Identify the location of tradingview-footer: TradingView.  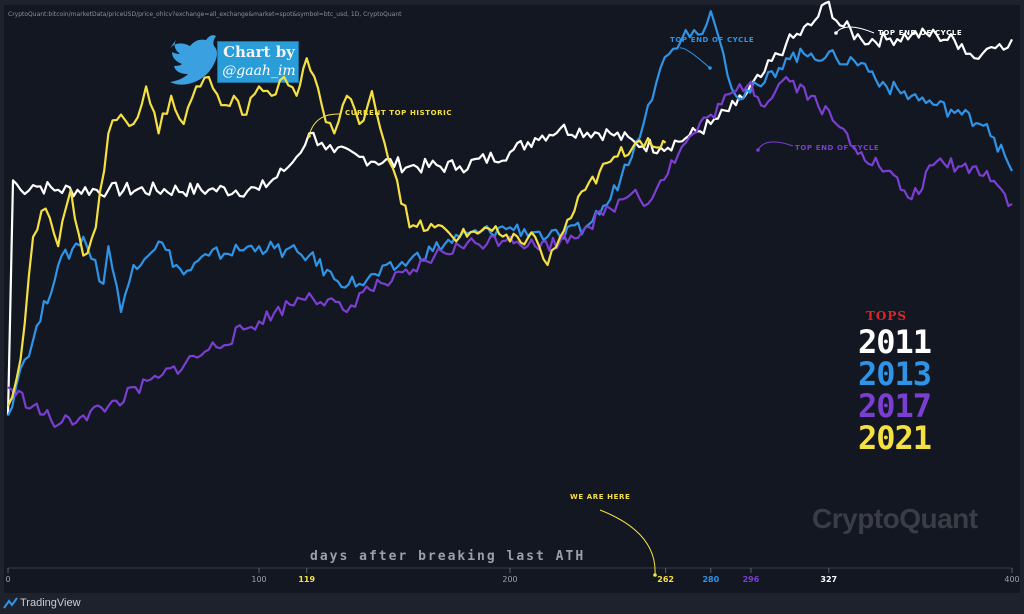
(512, 603).